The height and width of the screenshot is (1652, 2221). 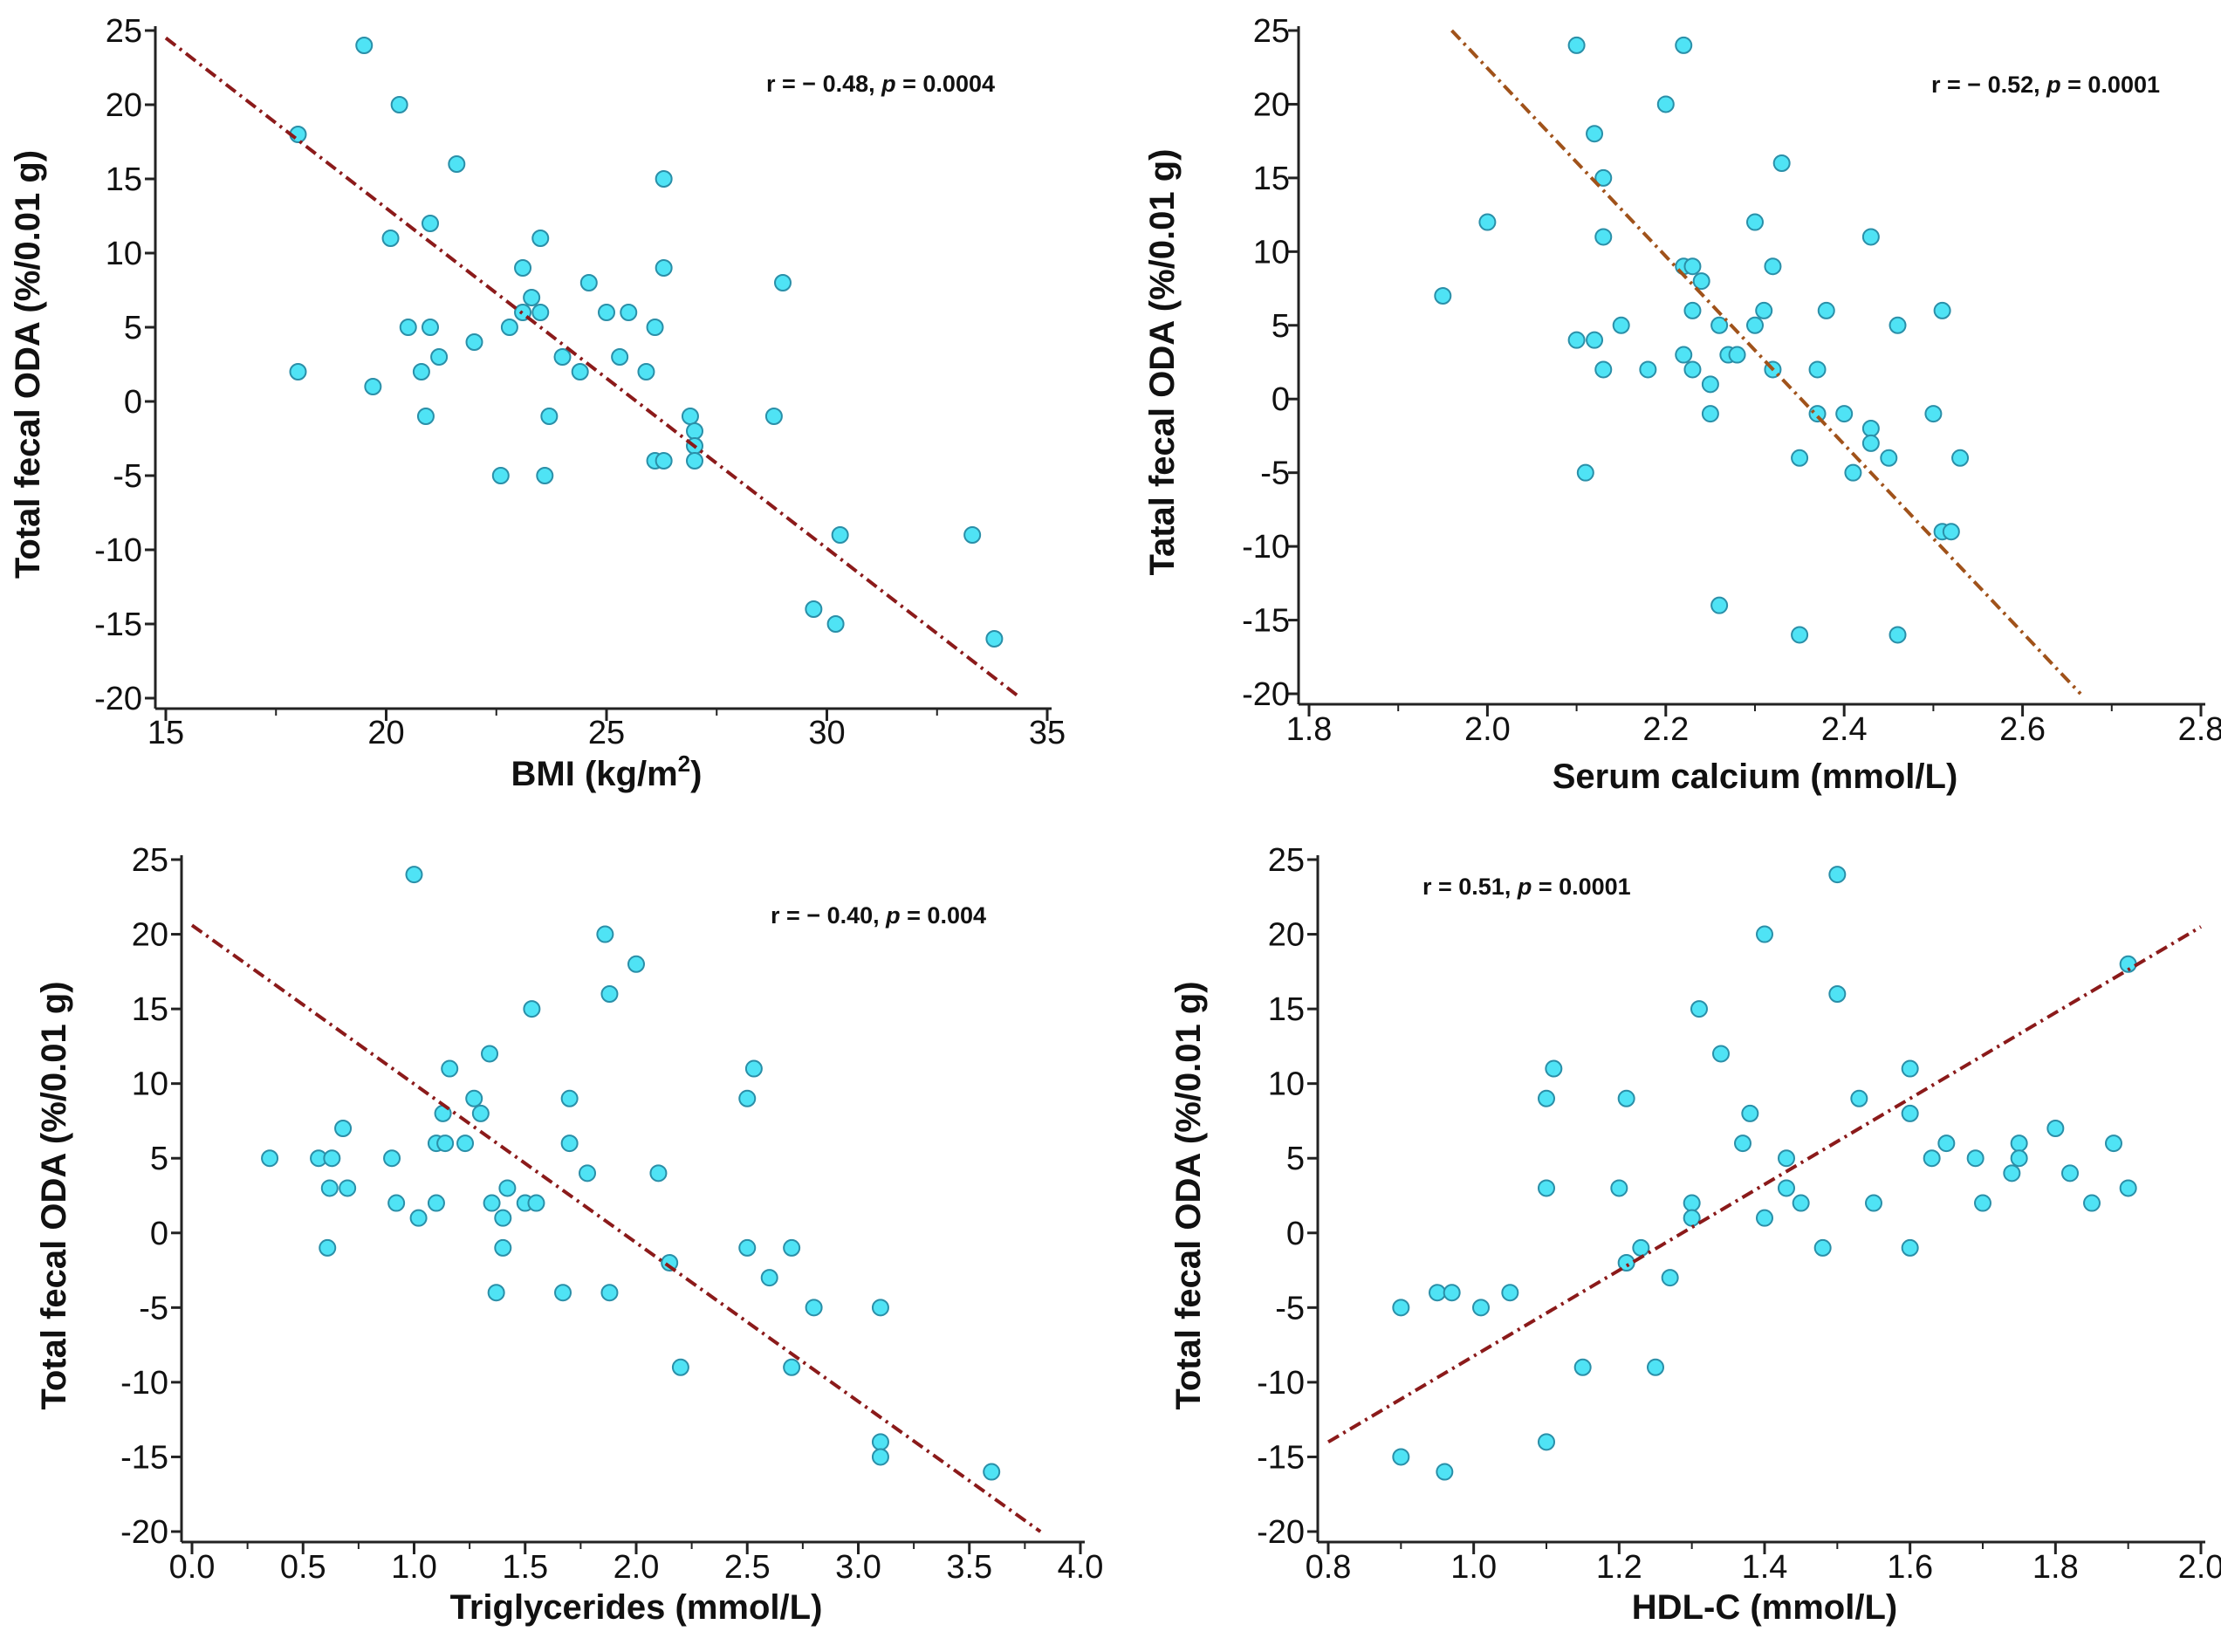 I want to click on x-axis-label: HDL-C (mmol/L), so click(x=1764, y=1607).